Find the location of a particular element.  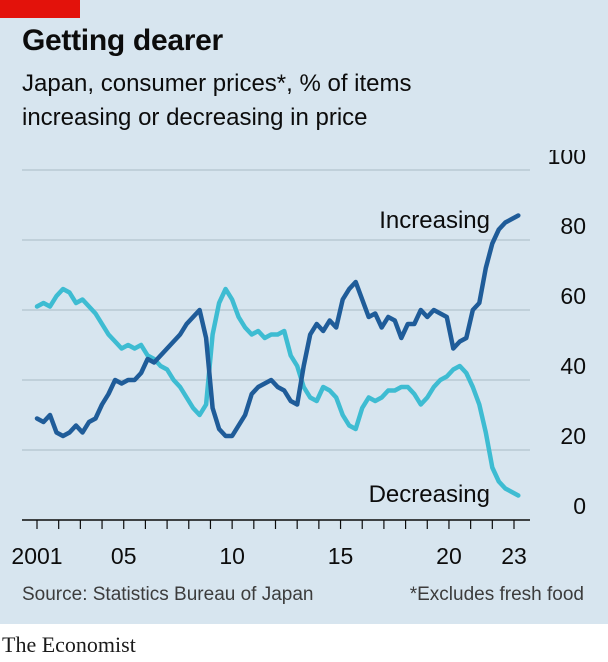

x-tick-label-15: 15 is located at coordinates (341, 556).